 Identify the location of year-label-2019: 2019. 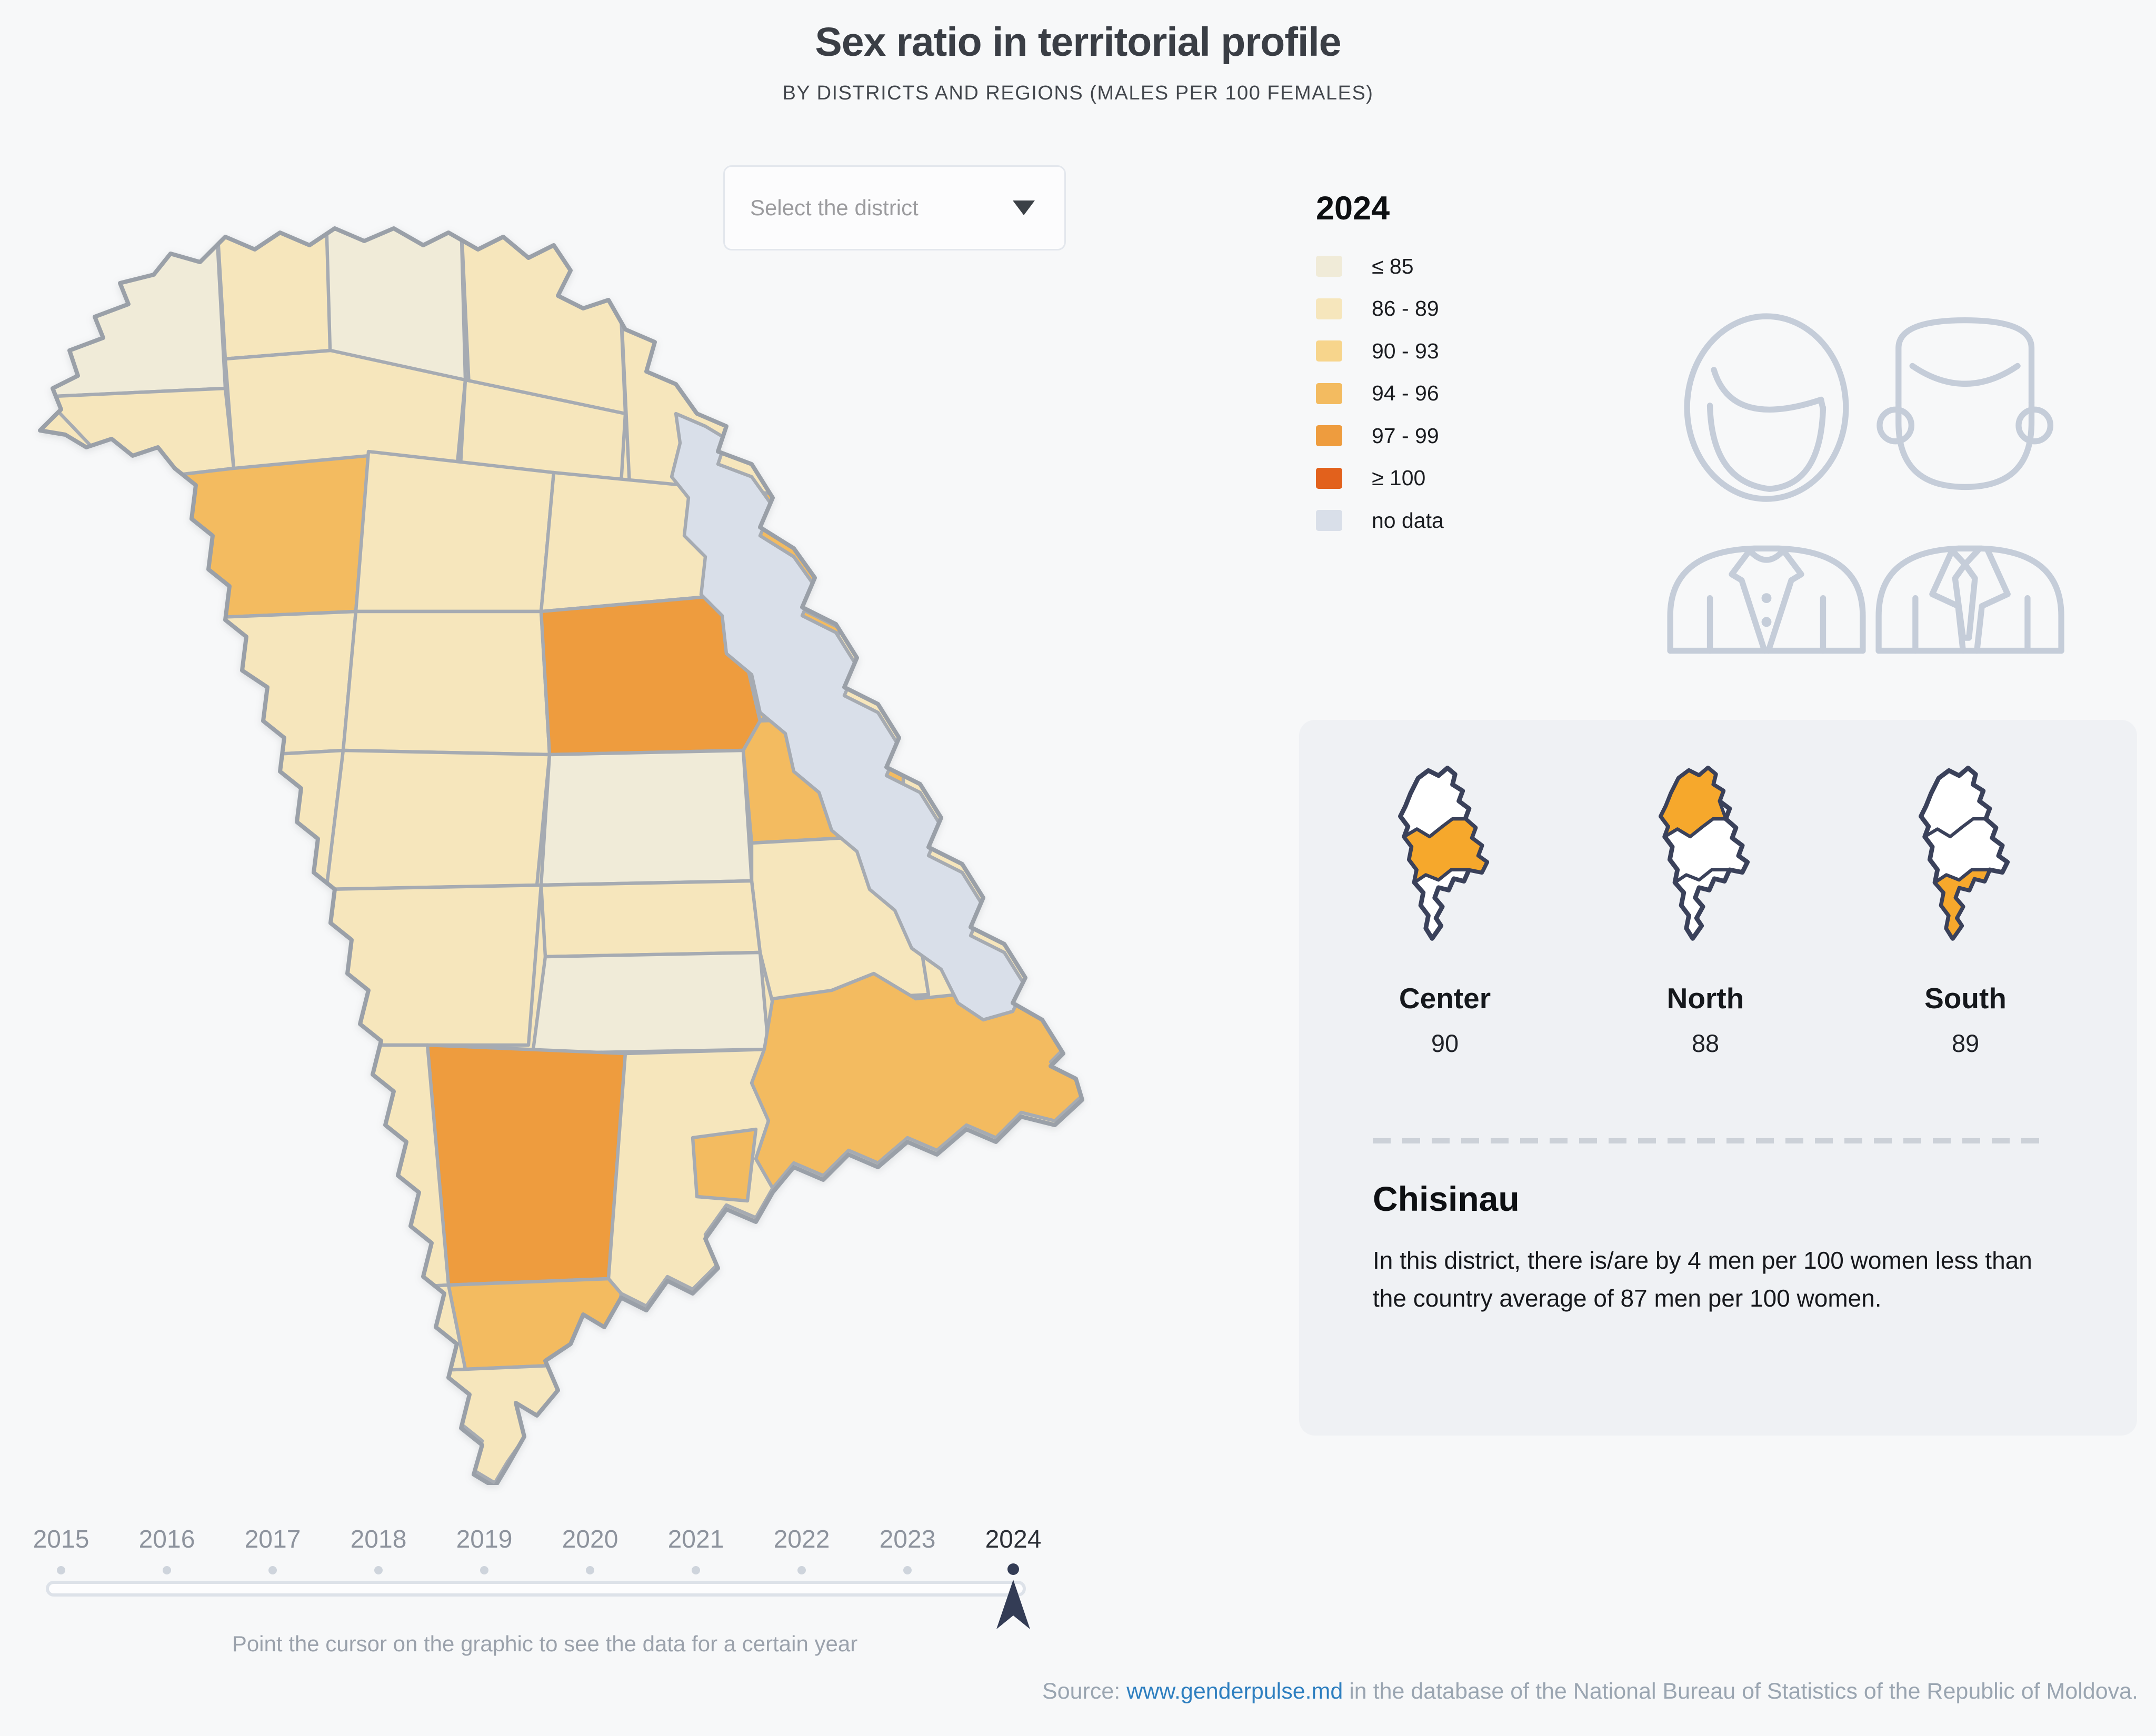
(485, 1539).